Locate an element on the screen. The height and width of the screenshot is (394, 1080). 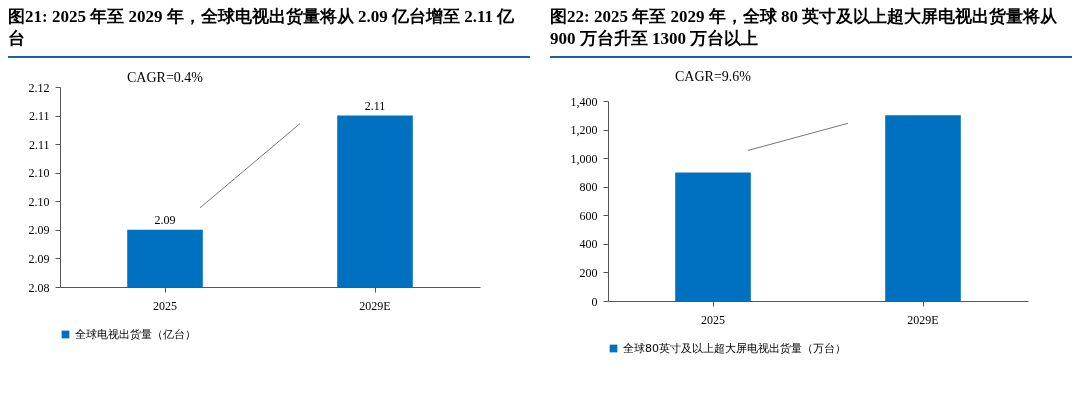
y-tick-label: 1,200 is located at coordinates (584, 130).